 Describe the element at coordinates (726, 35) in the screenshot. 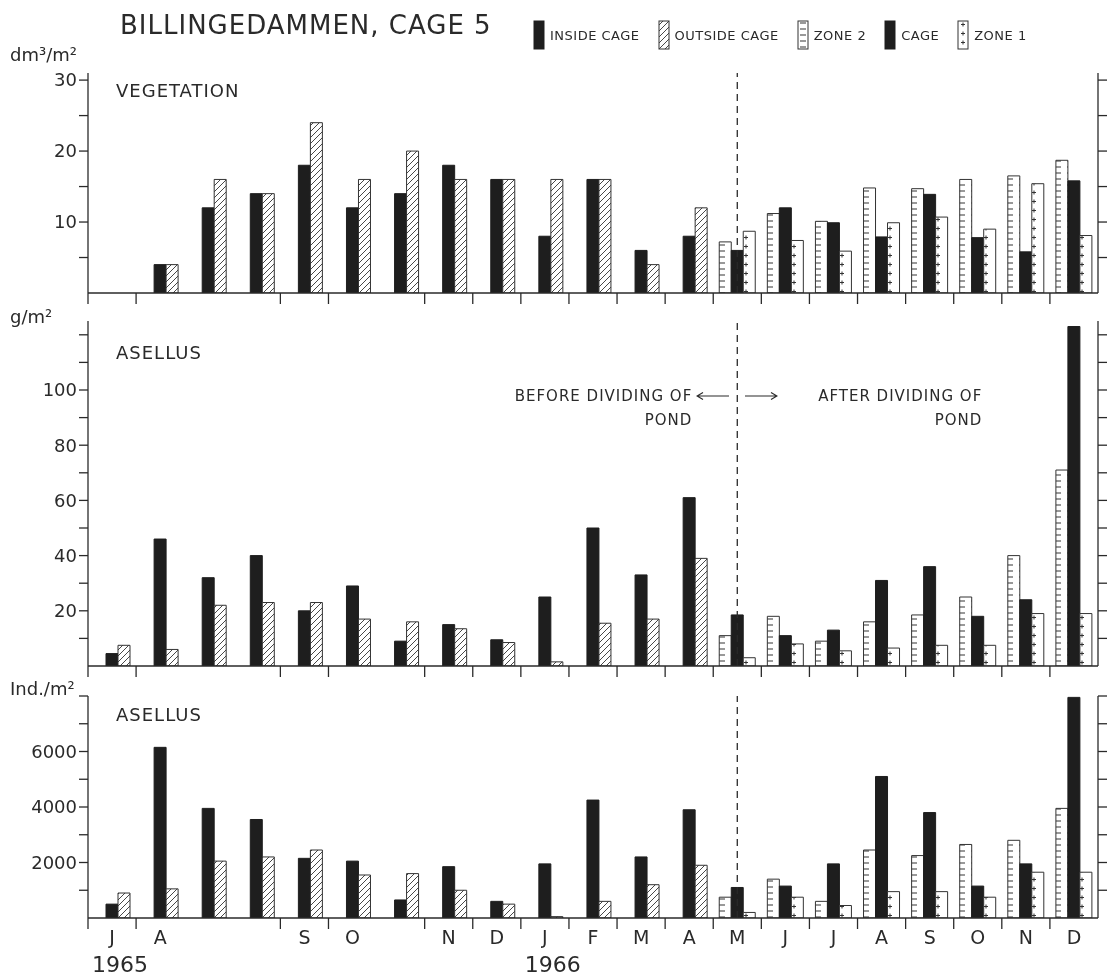

I see `legend-label: OUTSIDE CAGE` at that location.